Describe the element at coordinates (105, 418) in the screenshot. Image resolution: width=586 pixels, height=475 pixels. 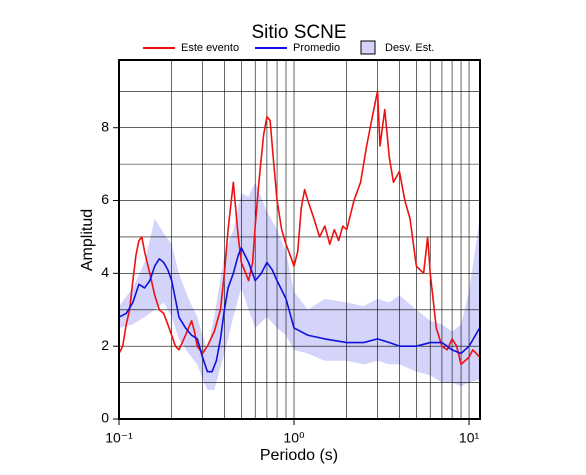
I see `y-tick-label: 0` at that location.